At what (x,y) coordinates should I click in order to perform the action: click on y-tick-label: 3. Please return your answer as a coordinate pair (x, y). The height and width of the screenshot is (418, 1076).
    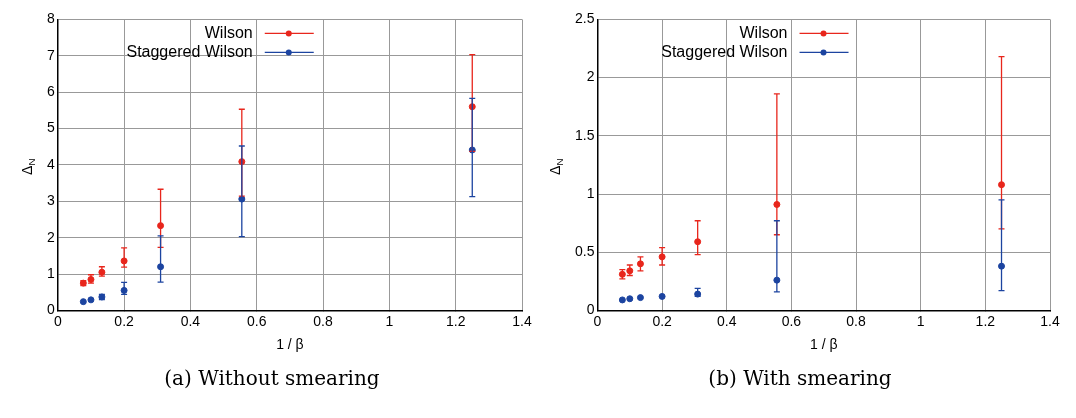
    Looking at the image, I should click on (50, 200).